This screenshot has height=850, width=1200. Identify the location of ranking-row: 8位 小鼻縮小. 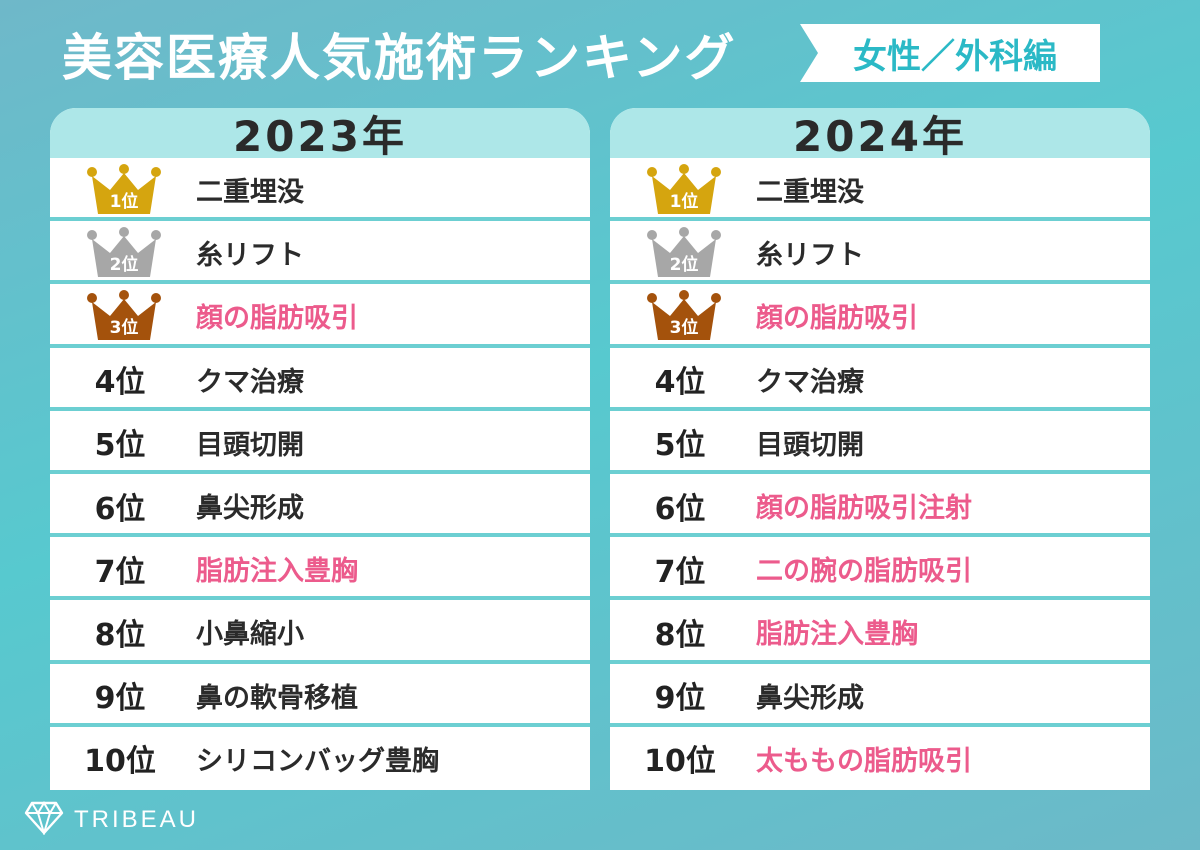
(320, 632).